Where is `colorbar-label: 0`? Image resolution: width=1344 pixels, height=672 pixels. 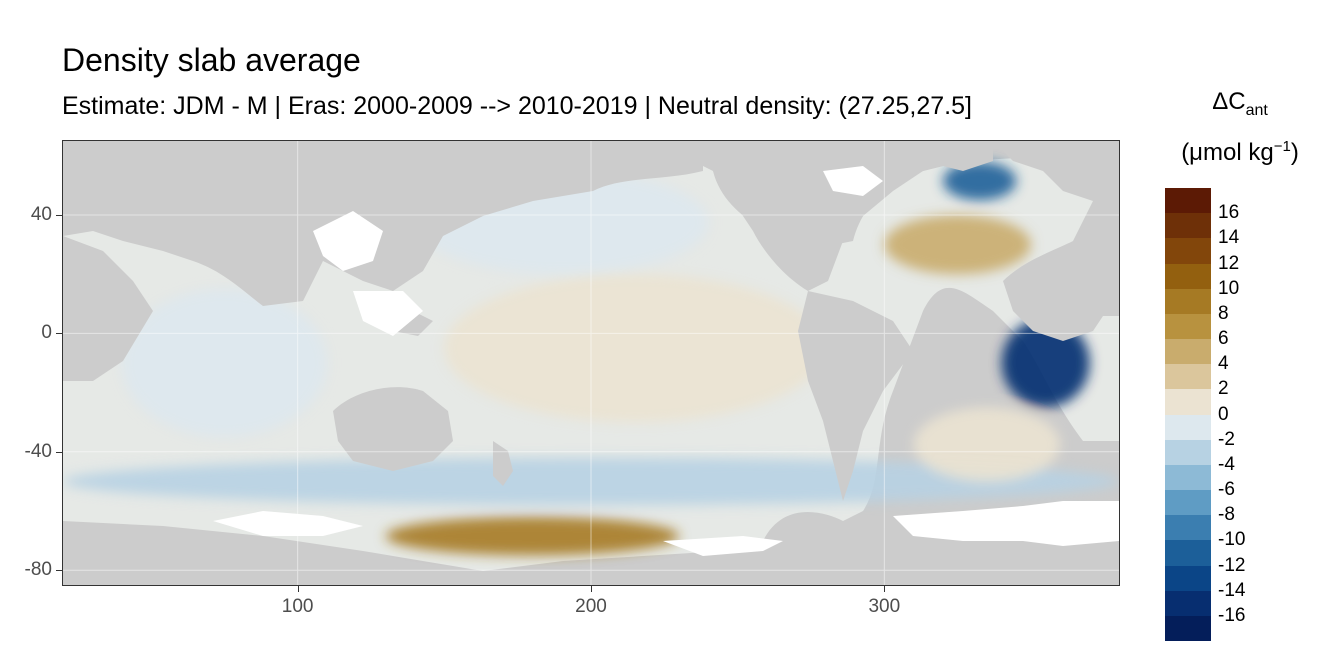 colorbar-label: 0 is located at coordinates (1223, 414).